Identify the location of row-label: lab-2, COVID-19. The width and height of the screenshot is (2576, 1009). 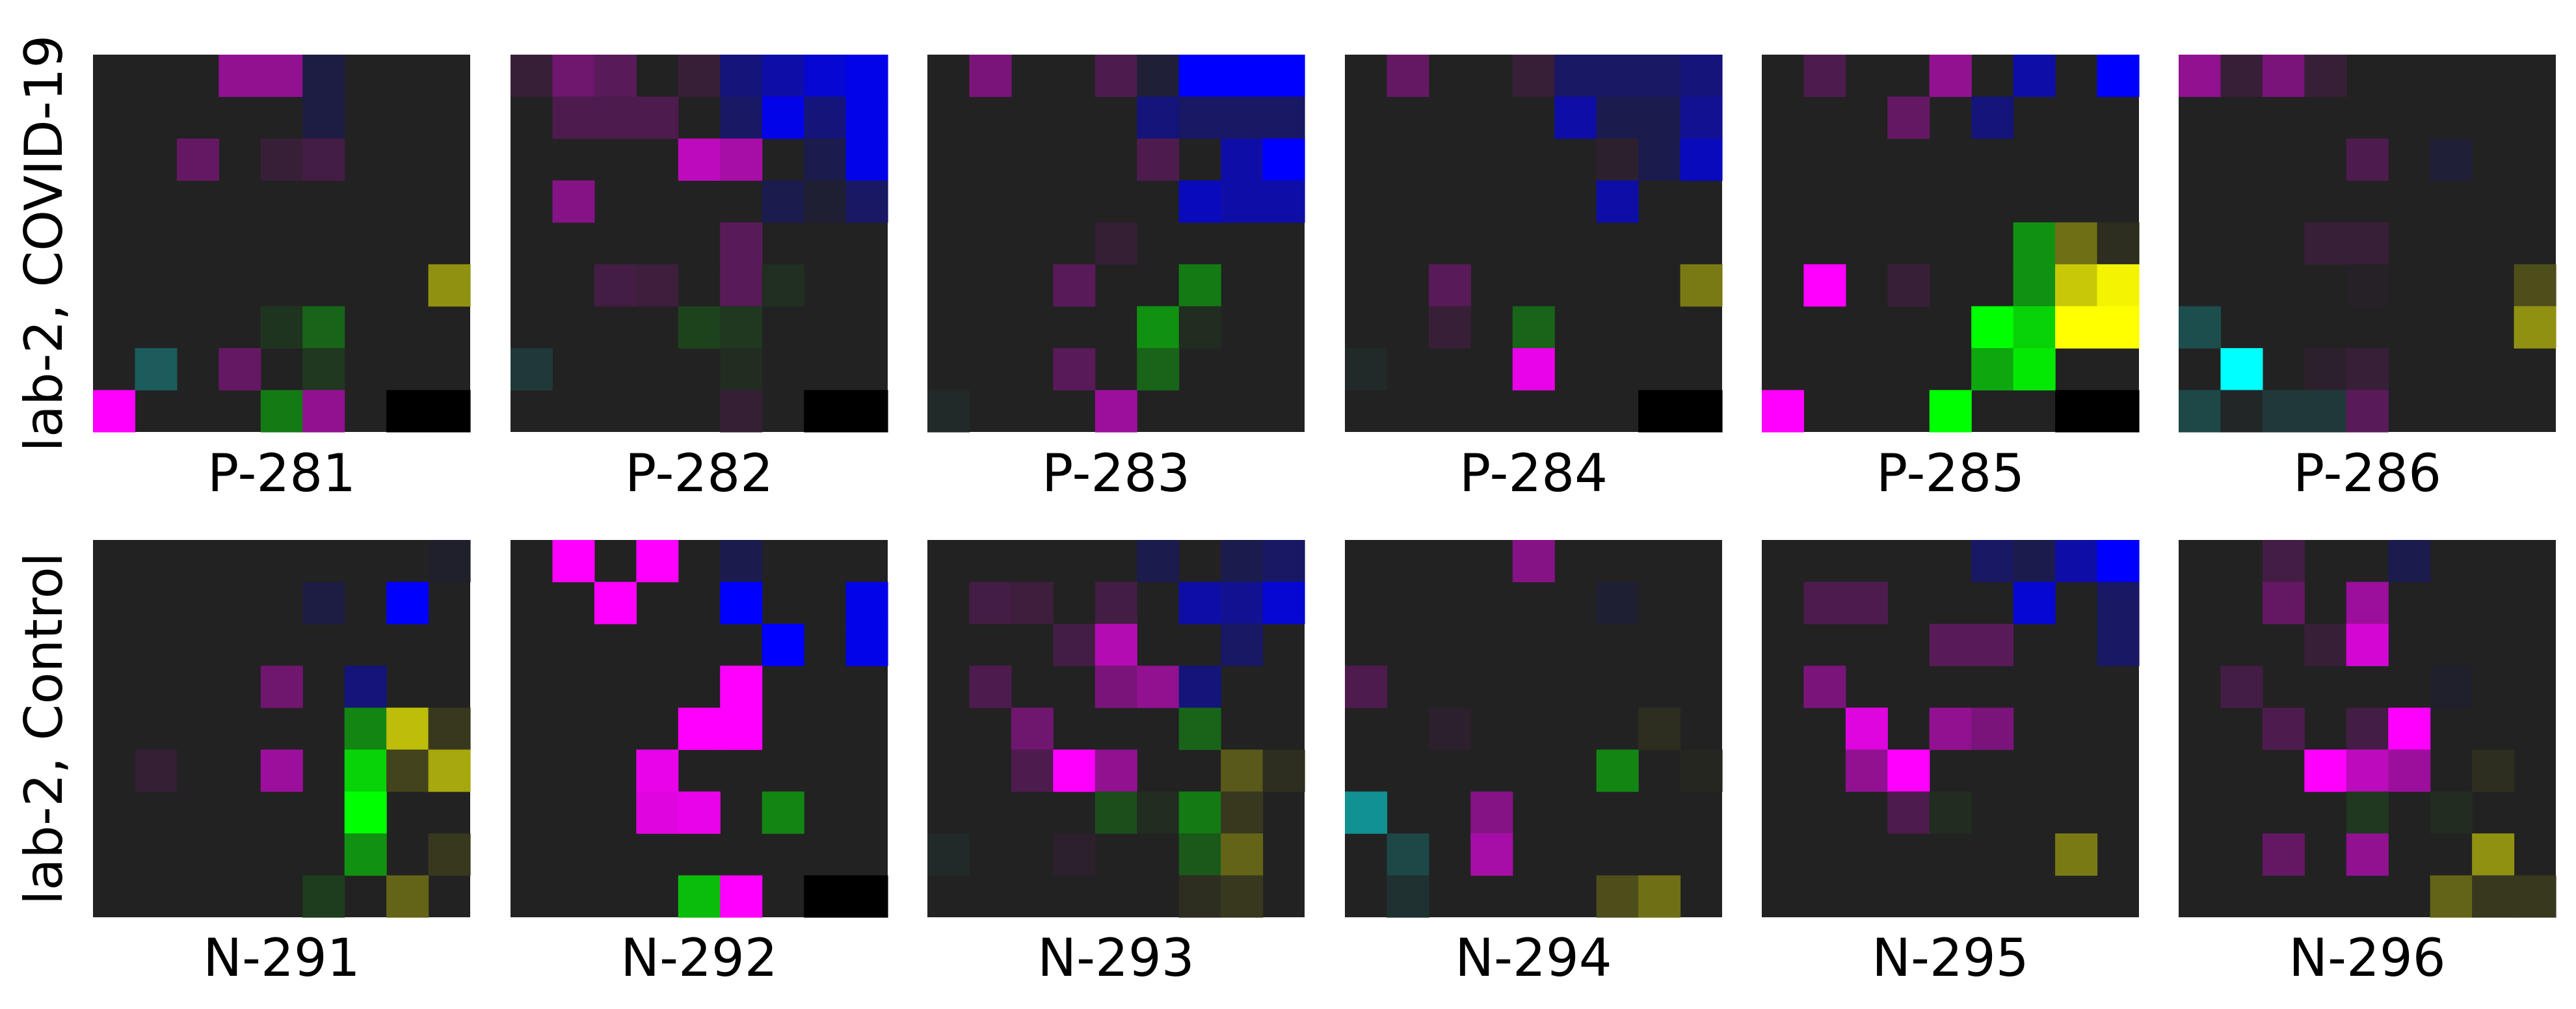
(44, 243).